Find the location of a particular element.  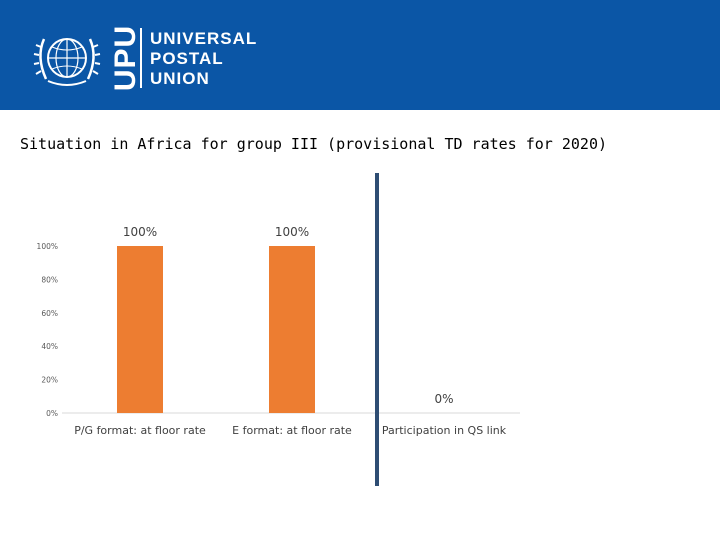

logo-line: POSTAL is located at coordinates (187, 58).